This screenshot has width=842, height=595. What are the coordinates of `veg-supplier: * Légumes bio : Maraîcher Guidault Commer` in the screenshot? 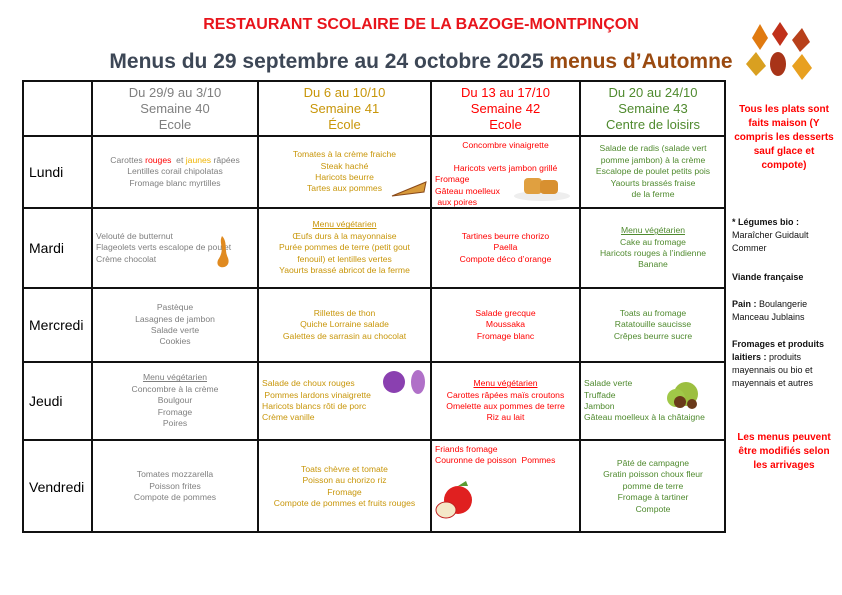 It's located at (784, 235).